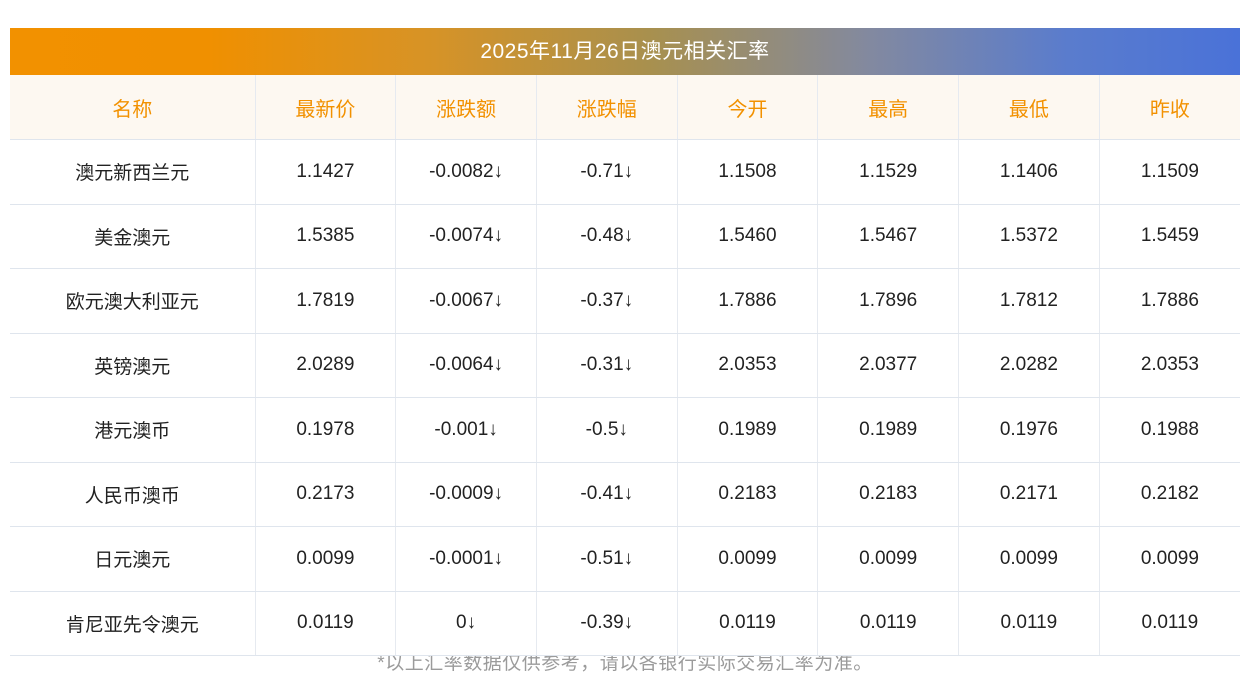 The image size is (1250, 697). I want to click on table-header-row: 名称 最新价 涨跌额 涨跌幅 今开 最高 最低 昨收, so click(625, 107).